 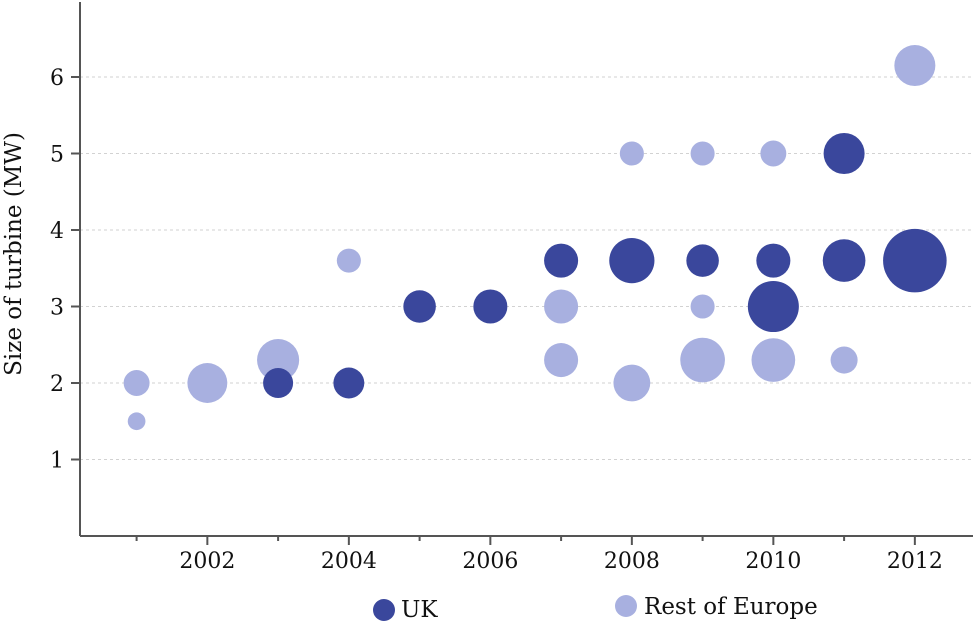 I want to click on y-tick-label: 2, so click(x=57, y=384).